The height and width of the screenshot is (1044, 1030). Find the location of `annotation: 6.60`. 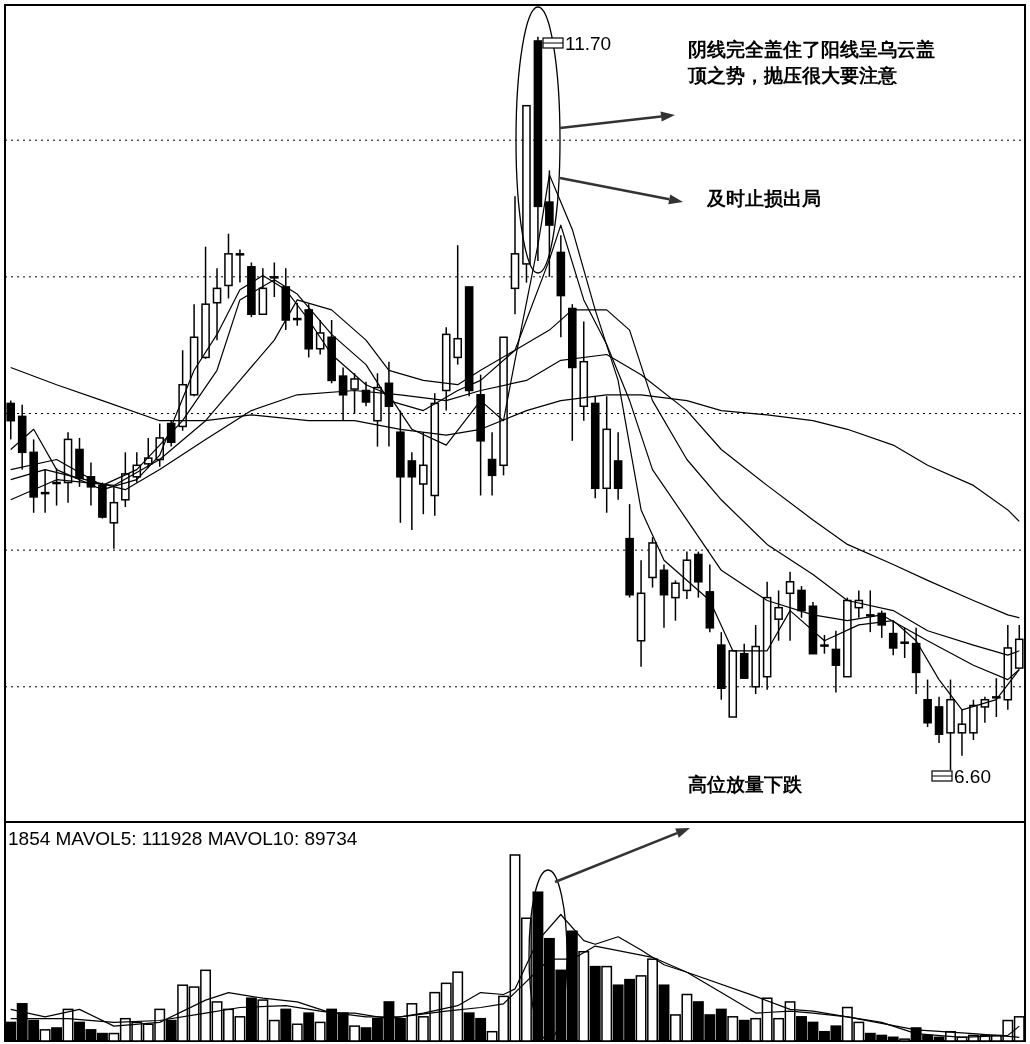

annotation: 6.60 is located at coordinates (972, 776).